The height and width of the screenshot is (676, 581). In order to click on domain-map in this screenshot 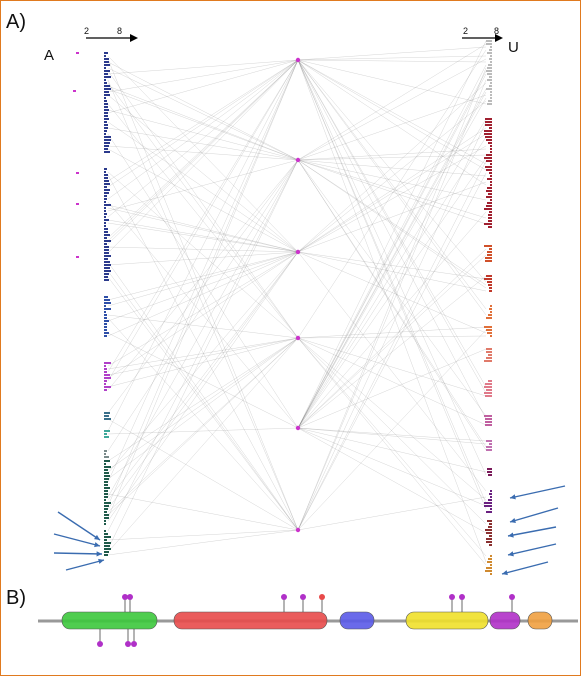, I will do `click(308, 620)`.